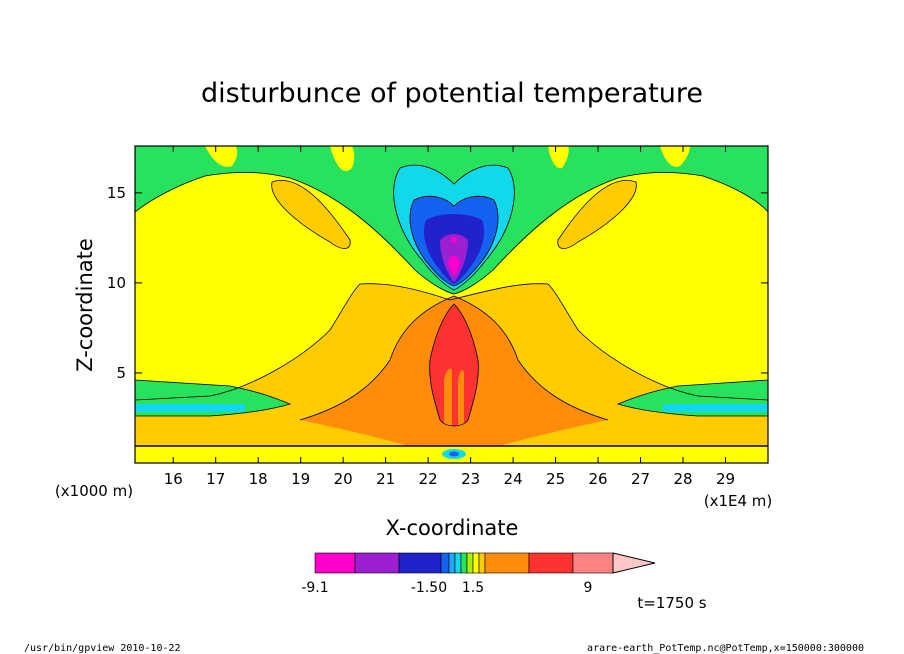 This screenshot has width=904, height=654. I want to click on x-tick-label: 27, so click(640, 479).